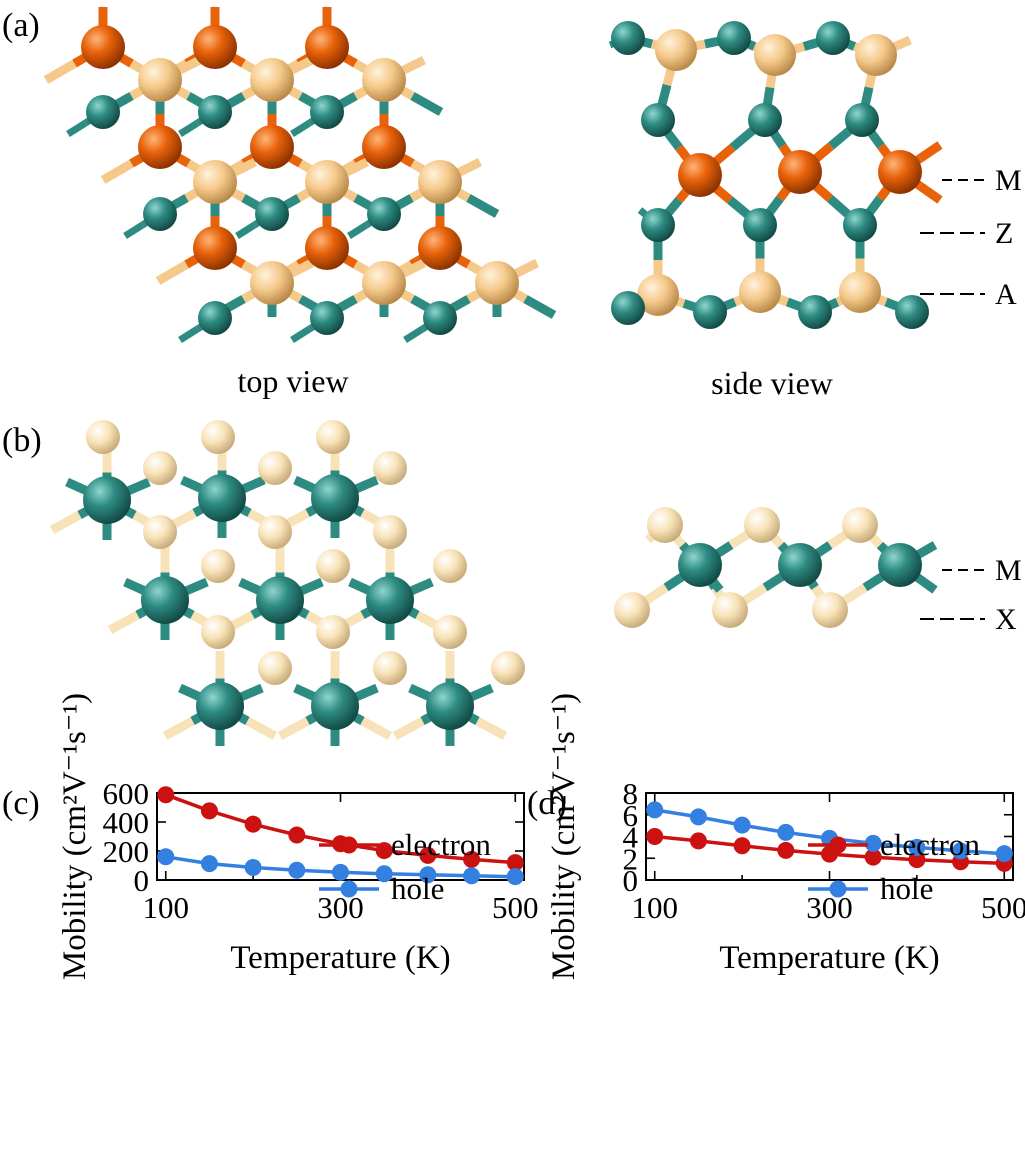 Image resolution: width=1025 pixels, height=1175 pixels. What do you see at coordinates (631, 793) in the screenshot?
I see `y-tick-label: 8` at bounding box center [631, 793].